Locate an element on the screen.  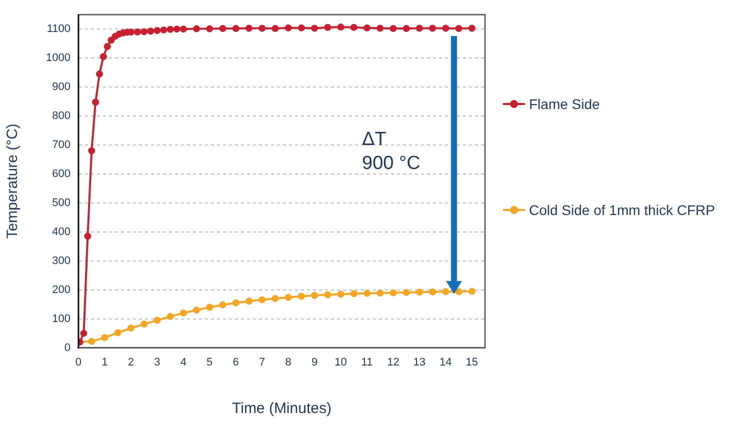
y-tick-label: 1000 is located at coordinates (58, 58).